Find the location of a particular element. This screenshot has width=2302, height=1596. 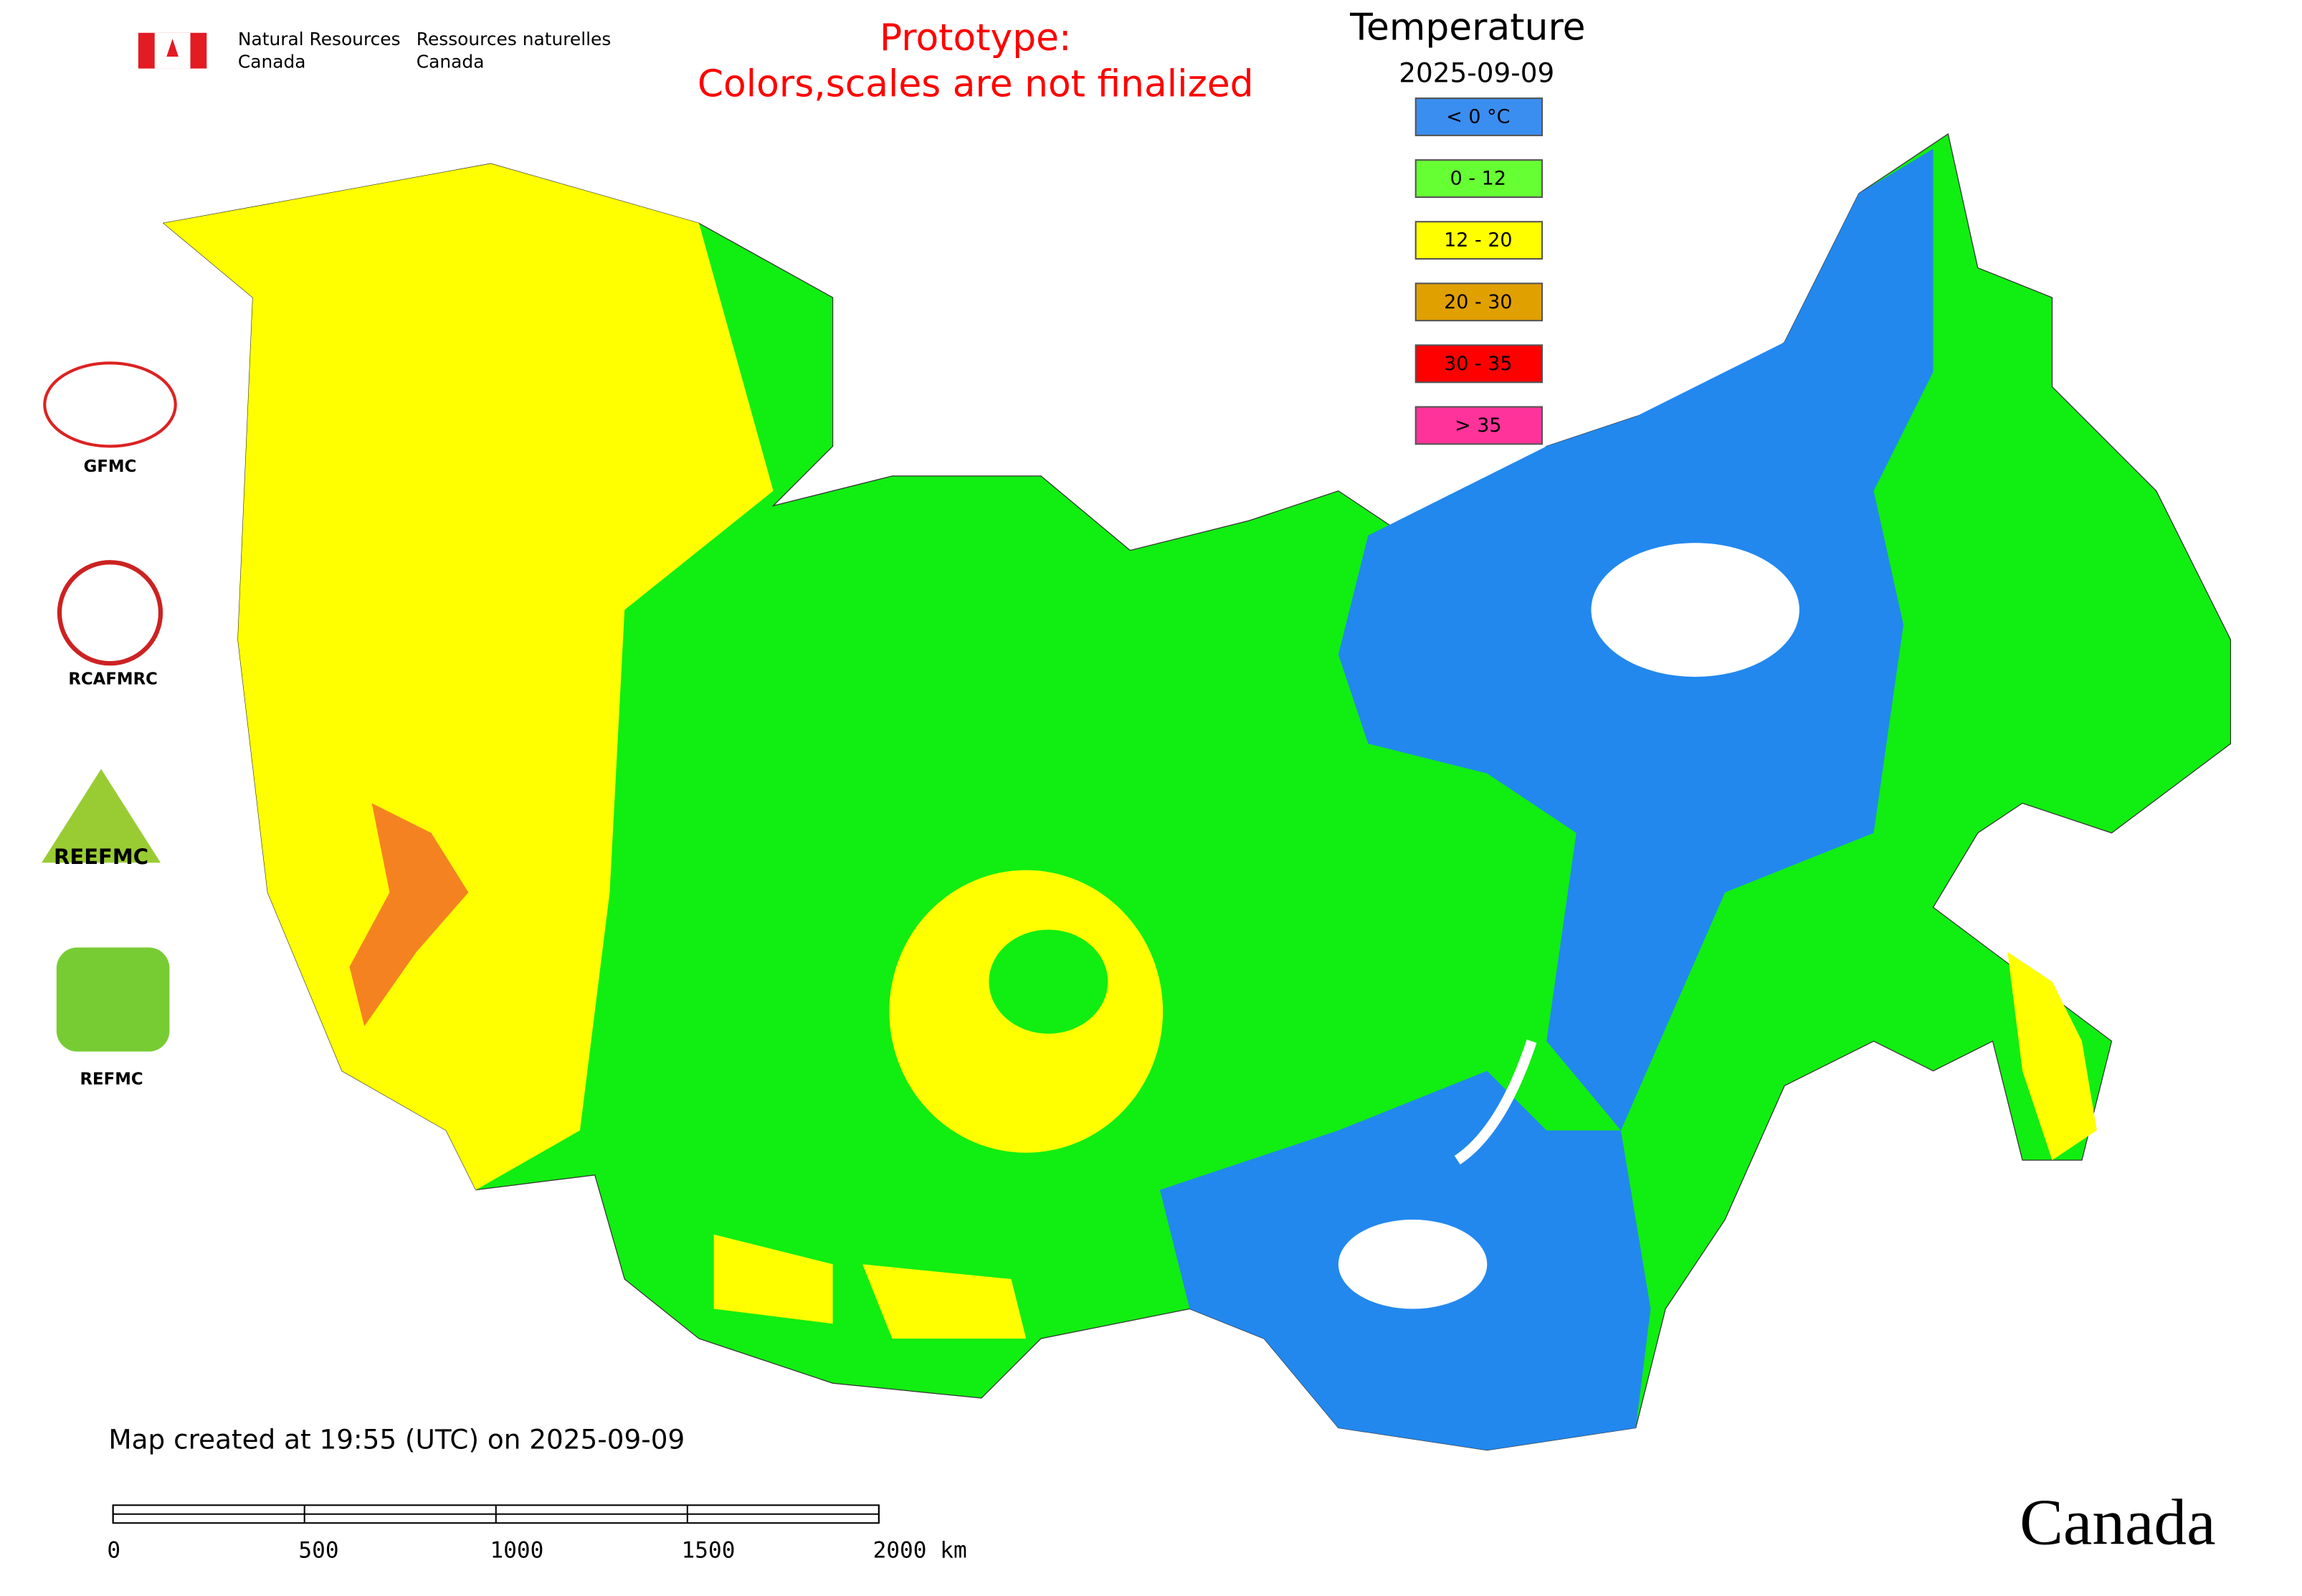

scale-label: 0 is located at coordinates (113, 1551).